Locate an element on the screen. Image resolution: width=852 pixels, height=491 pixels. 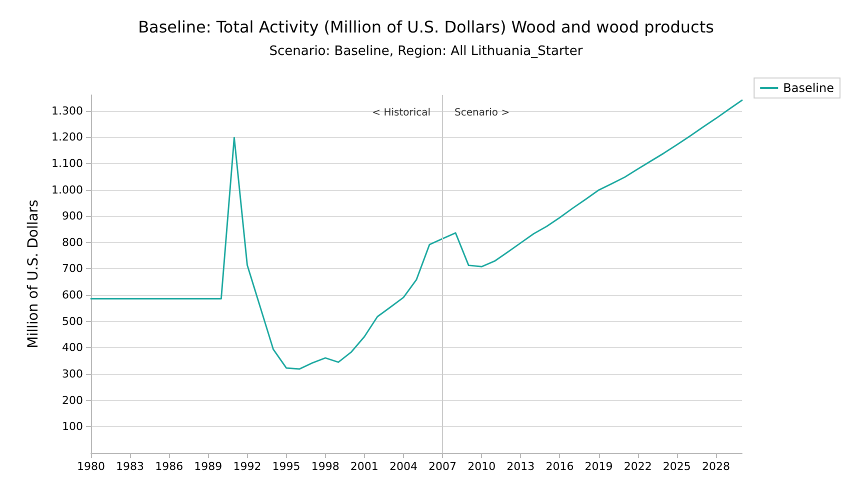
x-tick-label: 2016 is located at coordinates (560, 466).